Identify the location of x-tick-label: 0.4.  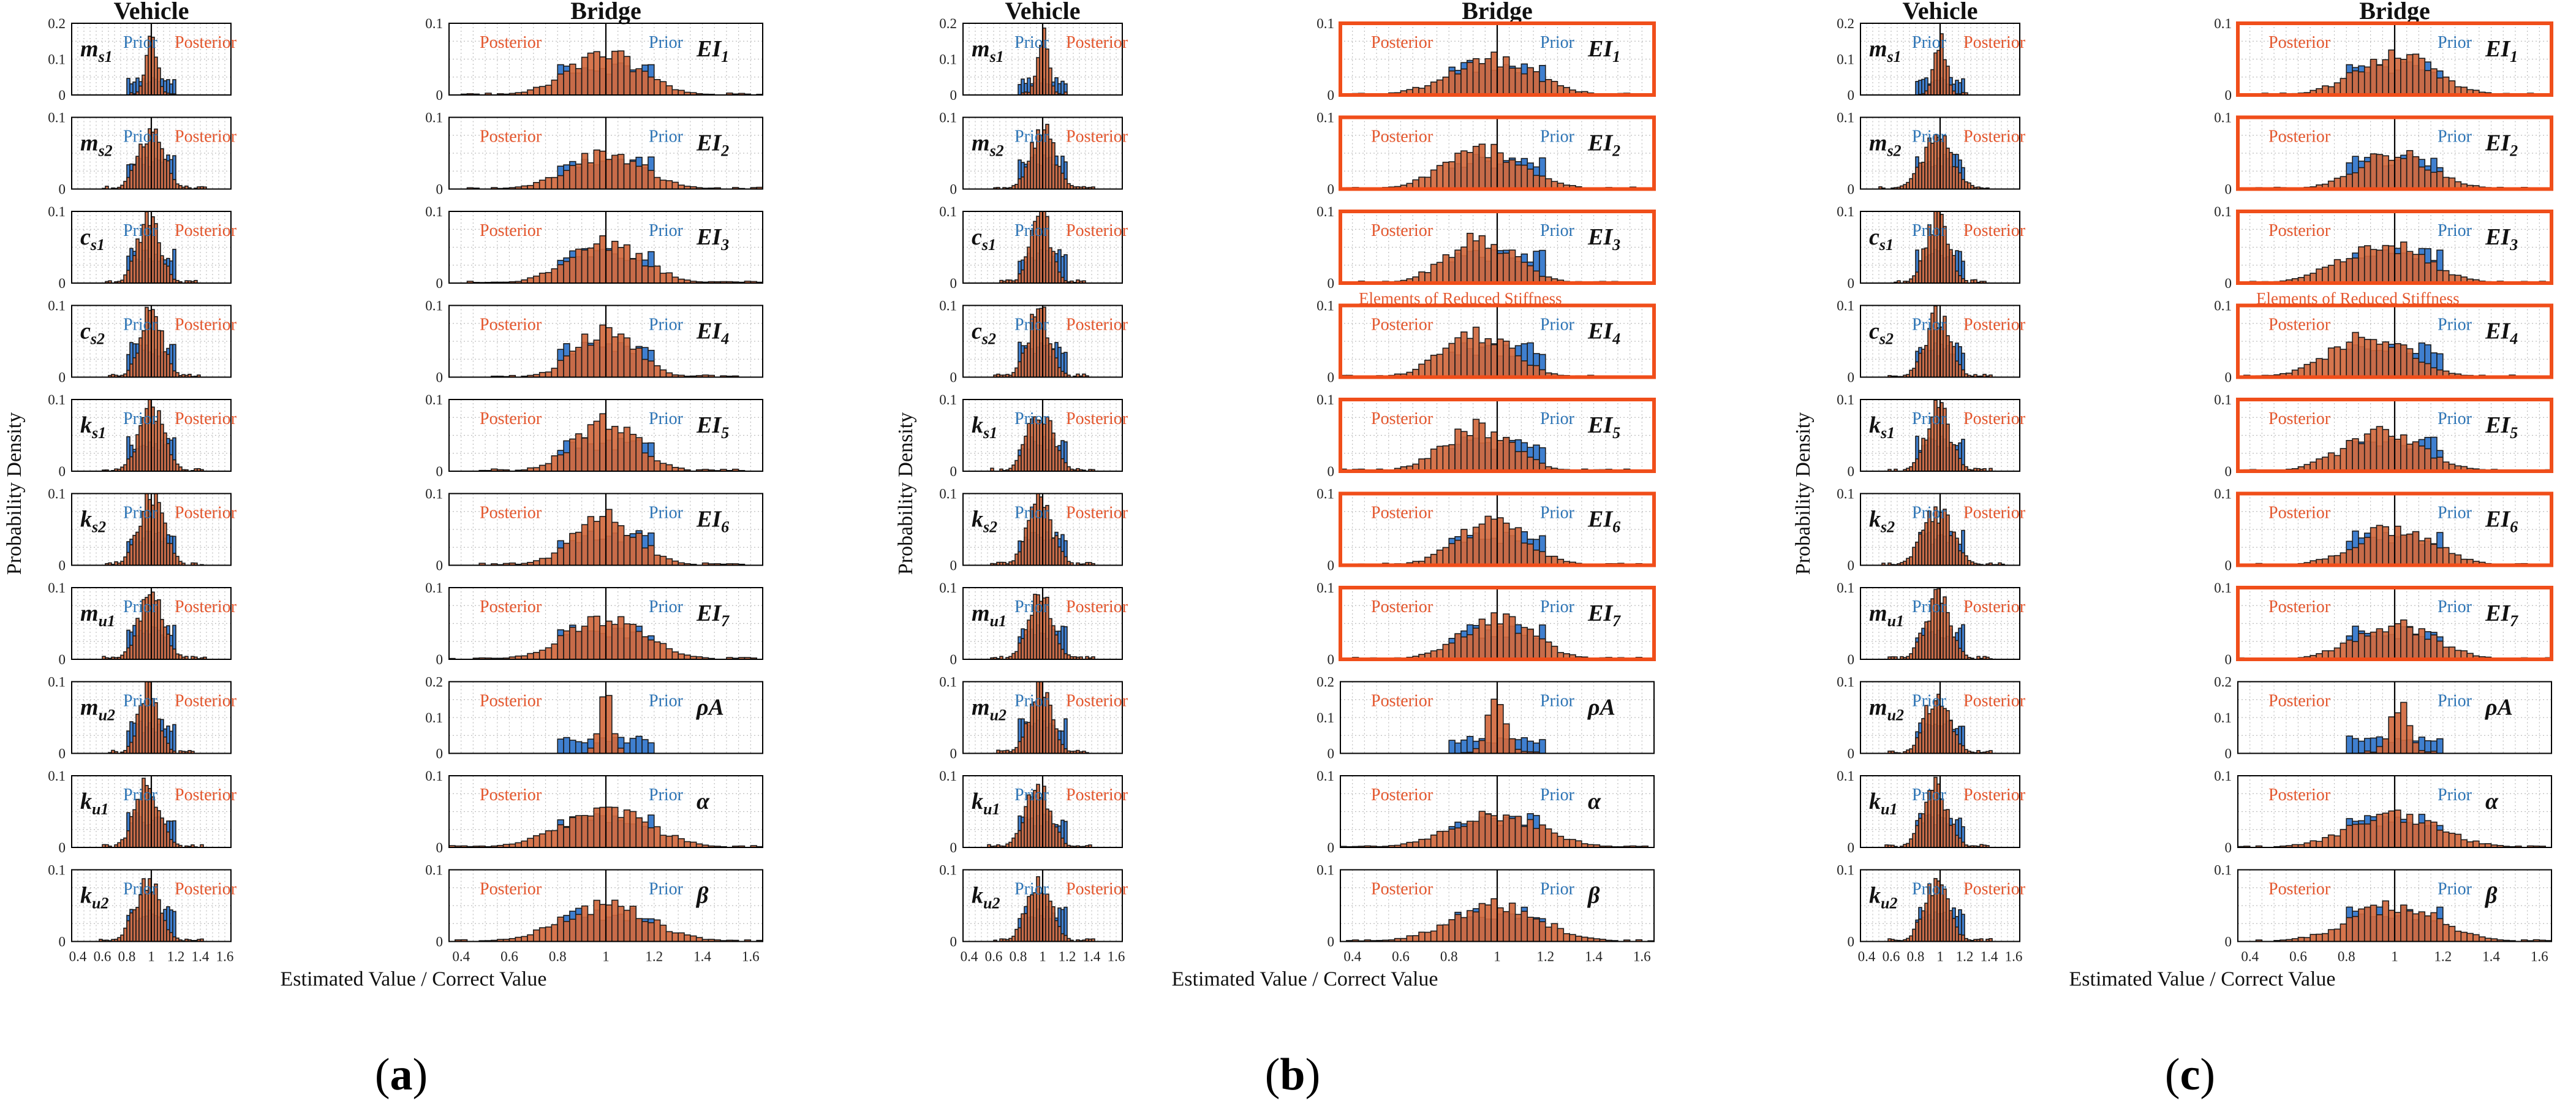
(1352, 956).